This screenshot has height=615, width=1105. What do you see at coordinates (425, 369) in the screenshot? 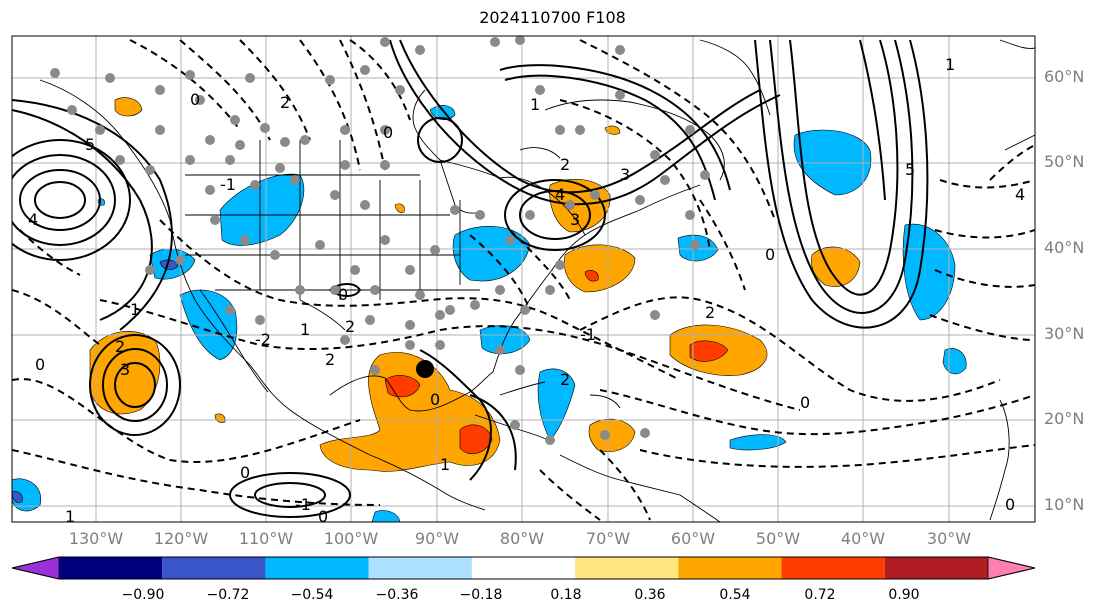
I see `location-marker` at bounding box center [425, 369].